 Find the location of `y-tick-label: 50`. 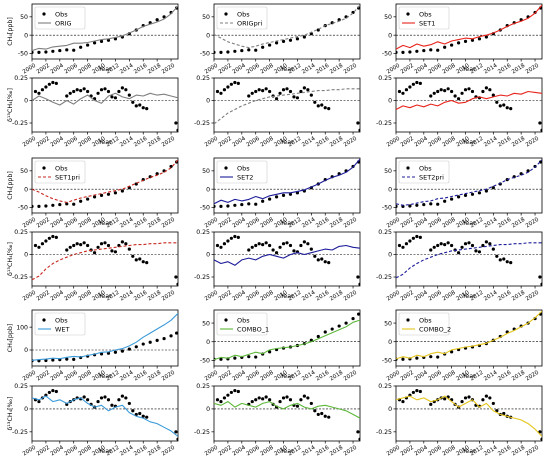

y-tick-label: 50 is located at coordinates (24, 17).